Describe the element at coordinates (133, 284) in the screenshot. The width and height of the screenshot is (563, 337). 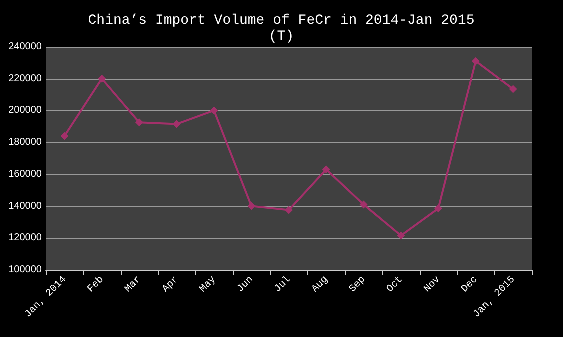
I see `x-tick-label: Mar` at that location.